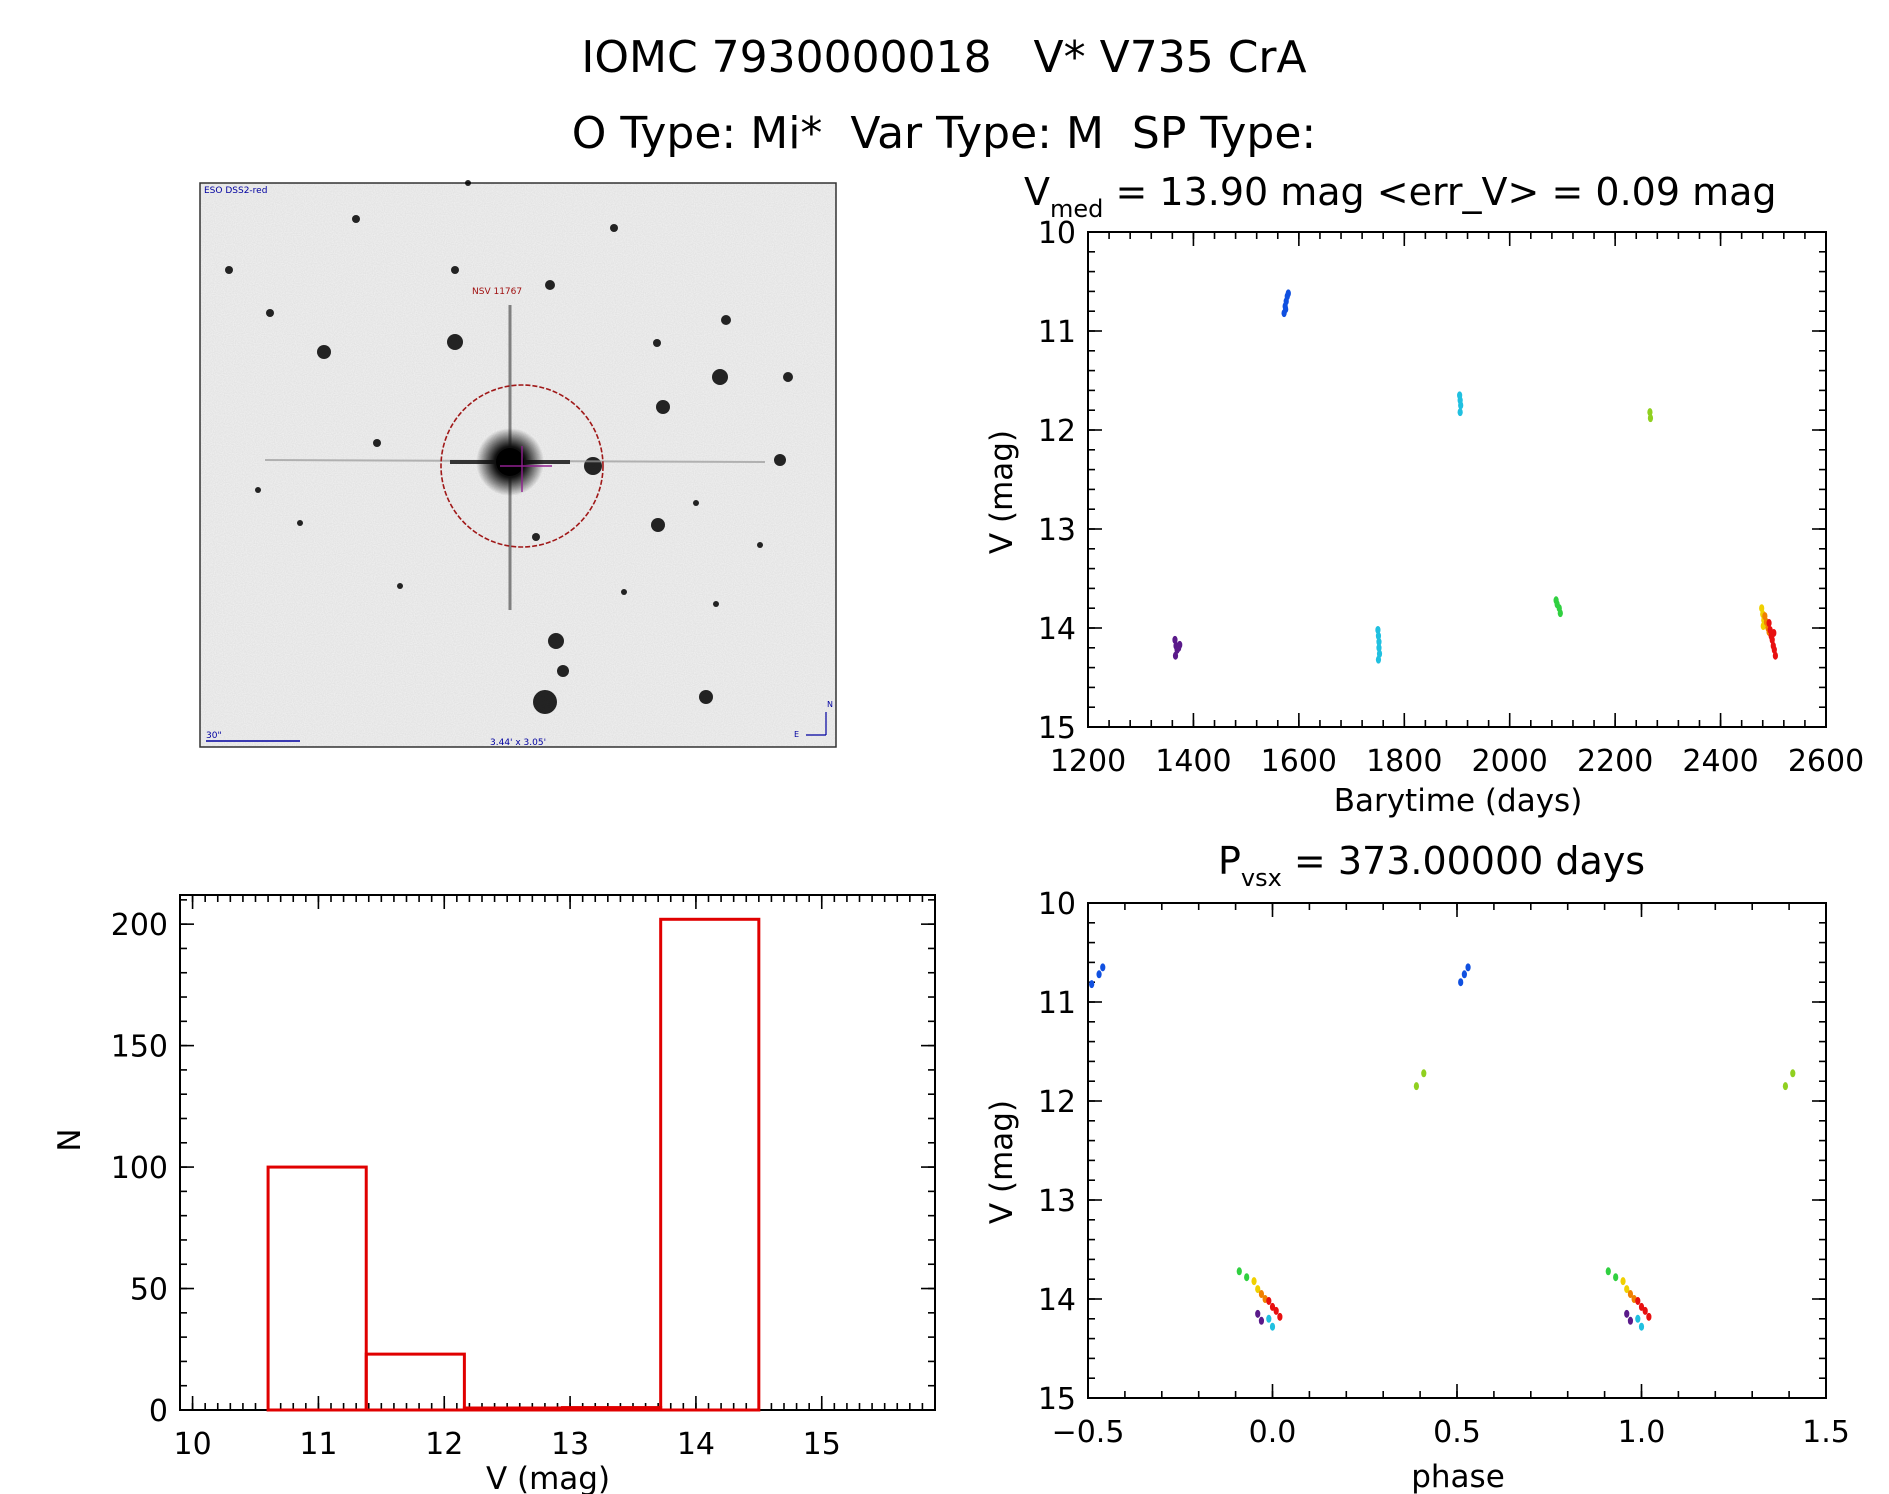 The image size is (1889, 1494). Describe the element at coordinates (1002, 492) in the screenshot. I see `lightcurve-ylabel: V (mag)` at that location.